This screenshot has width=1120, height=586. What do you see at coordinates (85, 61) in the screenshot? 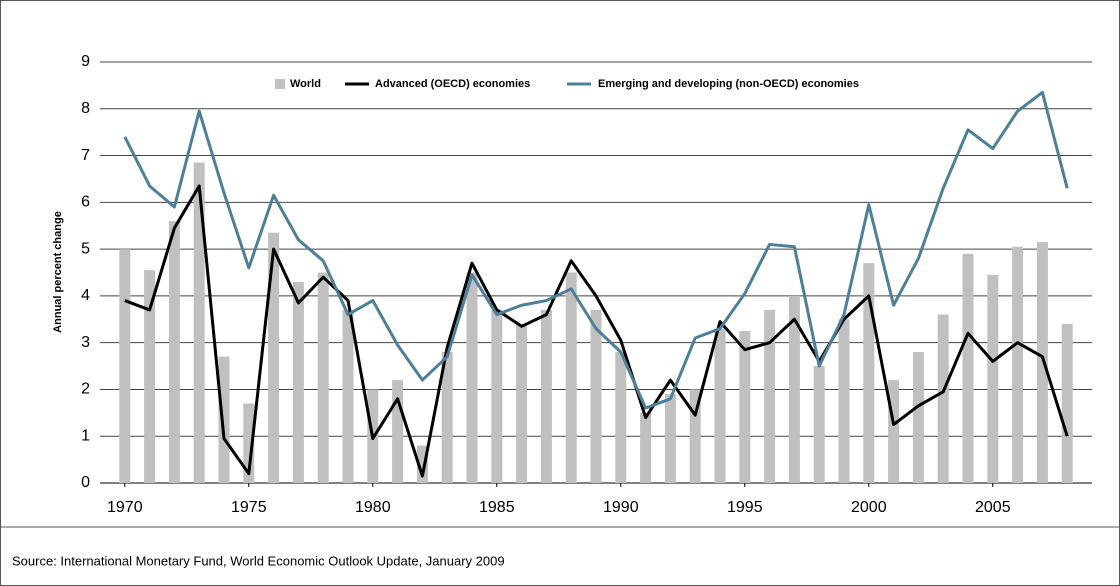
I see `y-tick-label: 9` at bounding box center [85, 61].